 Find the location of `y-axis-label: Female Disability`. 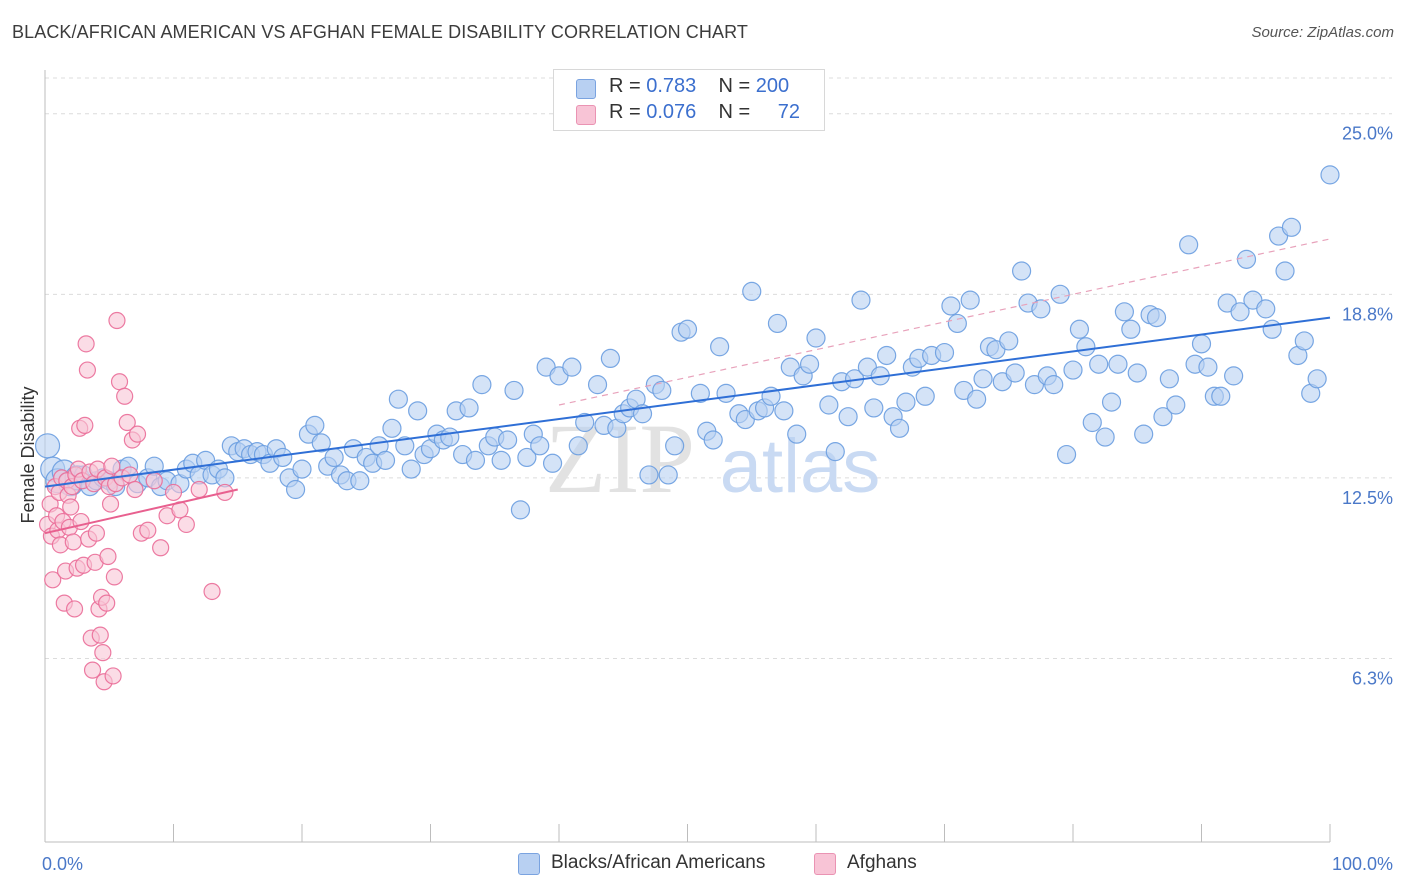

y-axis-label: Female Disability is located at coordinates (28, 454).